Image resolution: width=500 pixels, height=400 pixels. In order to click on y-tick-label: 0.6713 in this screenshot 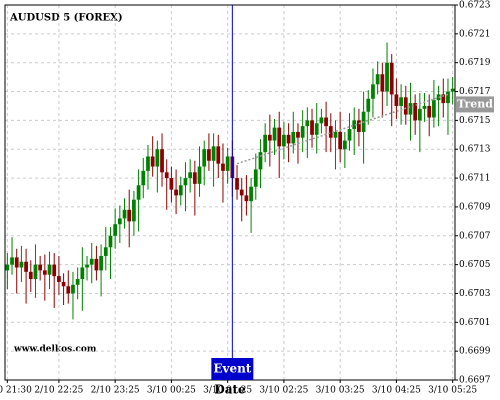, I will do `click(475, 150)`.